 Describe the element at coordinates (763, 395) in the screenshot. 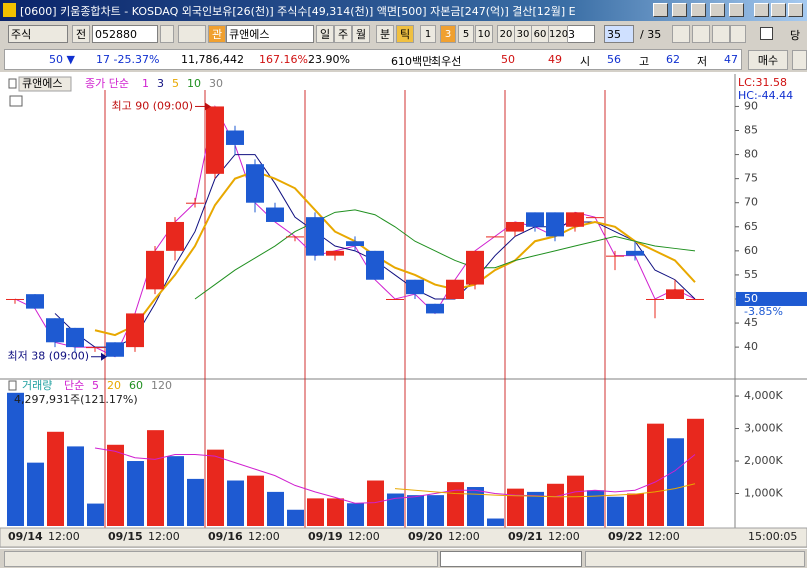

I see `y-tick-label: 4,000K` at that location.